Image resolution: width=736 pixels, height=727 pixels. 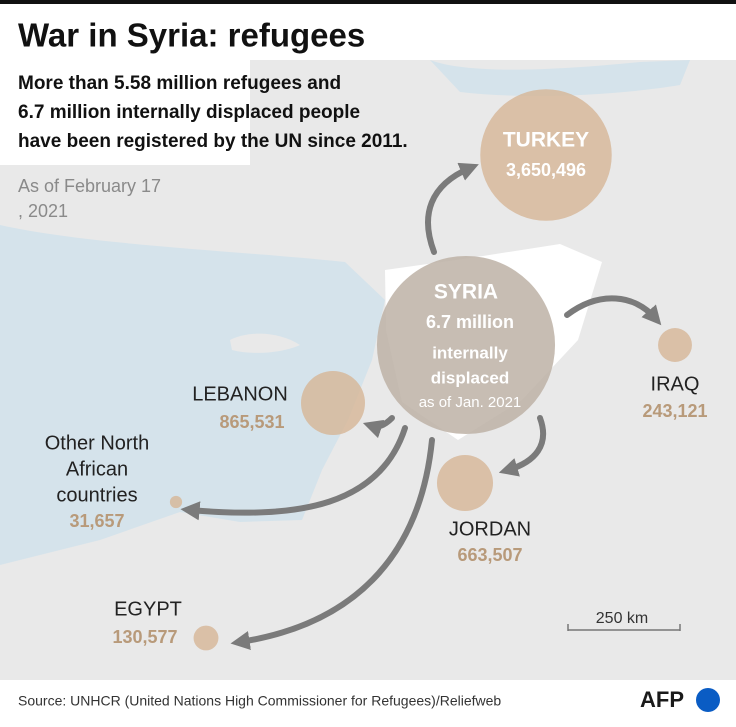 What do you see at coordinates (466, 292) in the screenshot?
I see `country-name: SYRIA` at bounding box center [466, 292].